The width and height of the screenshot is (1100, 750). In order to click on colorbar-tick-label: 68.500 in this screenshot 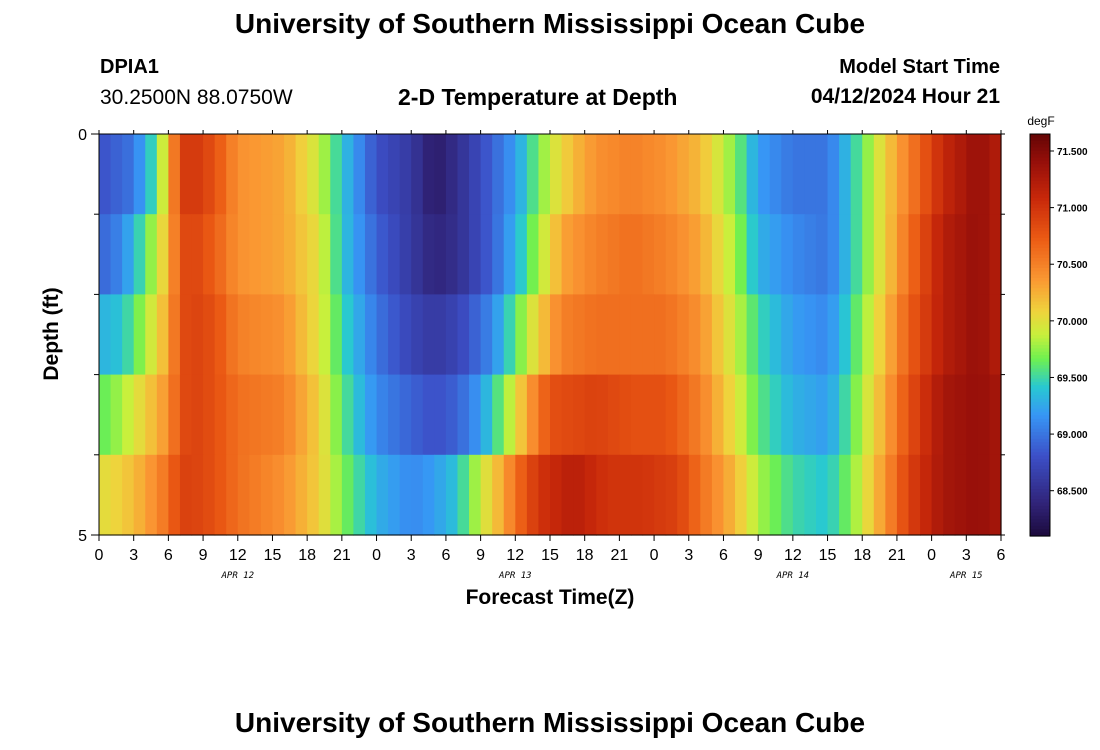, I will do `click(1072, 492)`.